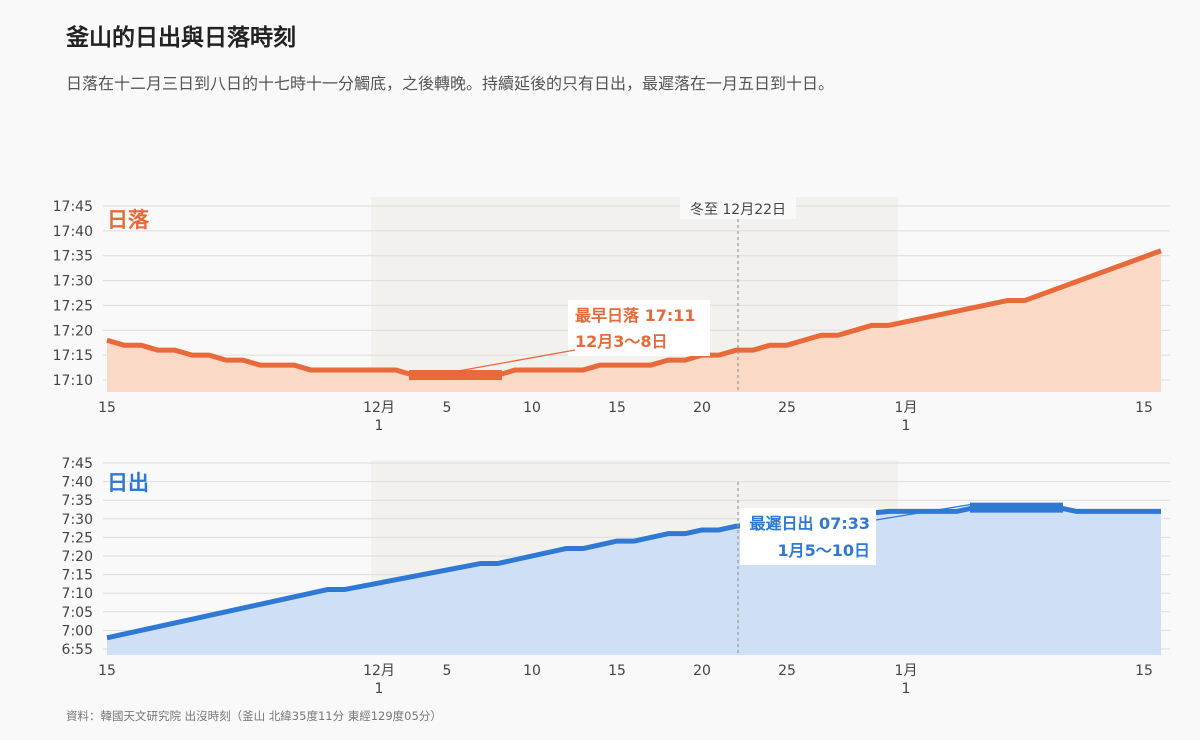 The height and width of the screenshot is (740, 1200). Describe the element at coordinates (73, 207) in the screenshot. I see `y-tick-label: 17:45` at that location.